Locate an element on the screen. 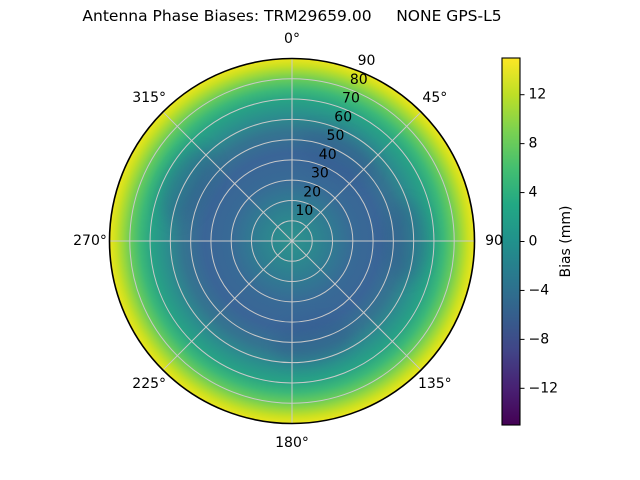 The height and width of the screenshot is (480, 640). theta-tick-label: 270° is located at coordinates (90, 241).